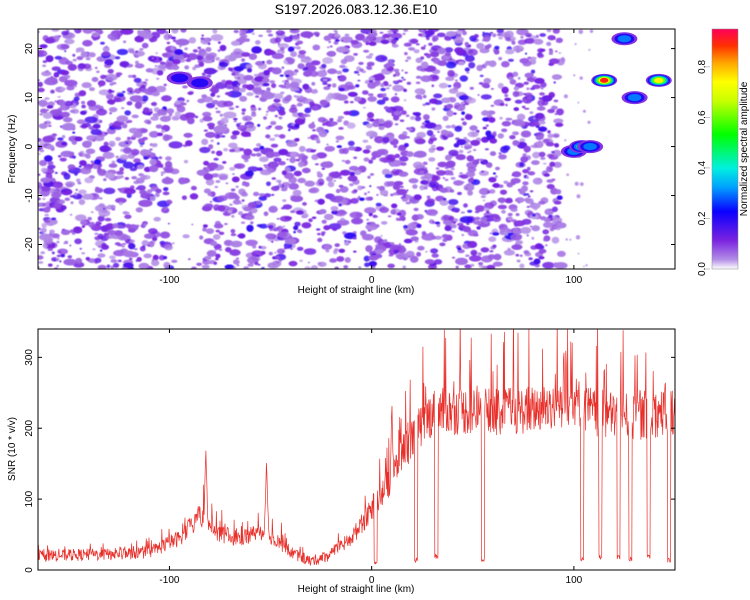 The image size is (750, 600). Describe the element at coordinates (356, 290) in the screenshot. I see `spectrogram-x-label: Height of straight line (km)` at that location.